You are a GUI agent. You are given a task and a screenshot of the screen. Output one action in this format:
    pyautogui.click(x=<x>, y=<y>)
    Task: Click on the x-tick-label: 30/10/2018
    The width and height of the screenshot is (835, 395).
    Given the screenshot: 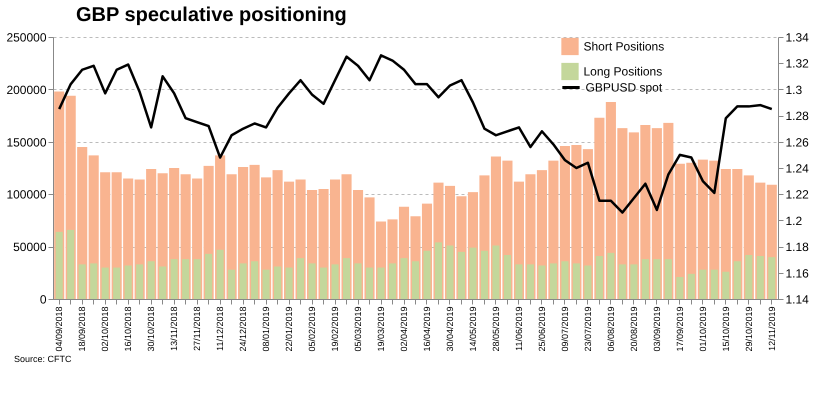 What is the action you would take?
    pyautogui.click(x=151, y=329)
    